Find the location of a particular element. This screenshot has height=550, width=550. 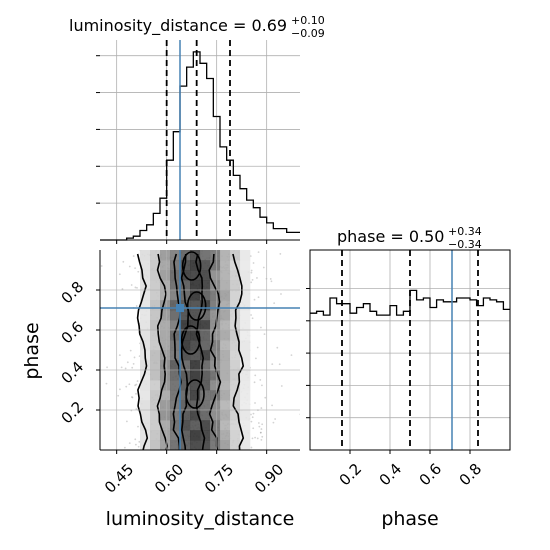

luminosity-distance-title: luminosity_distance = 0.69 is located at coordinates (178, 26).